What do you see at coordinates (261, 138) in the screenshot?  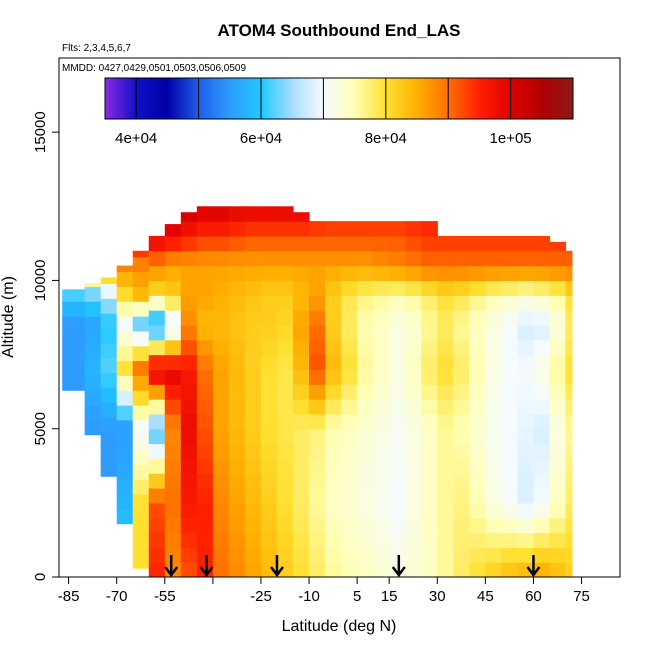 I see `colorbar-tick-label: 6e+04` at bounding box center [261, 138].